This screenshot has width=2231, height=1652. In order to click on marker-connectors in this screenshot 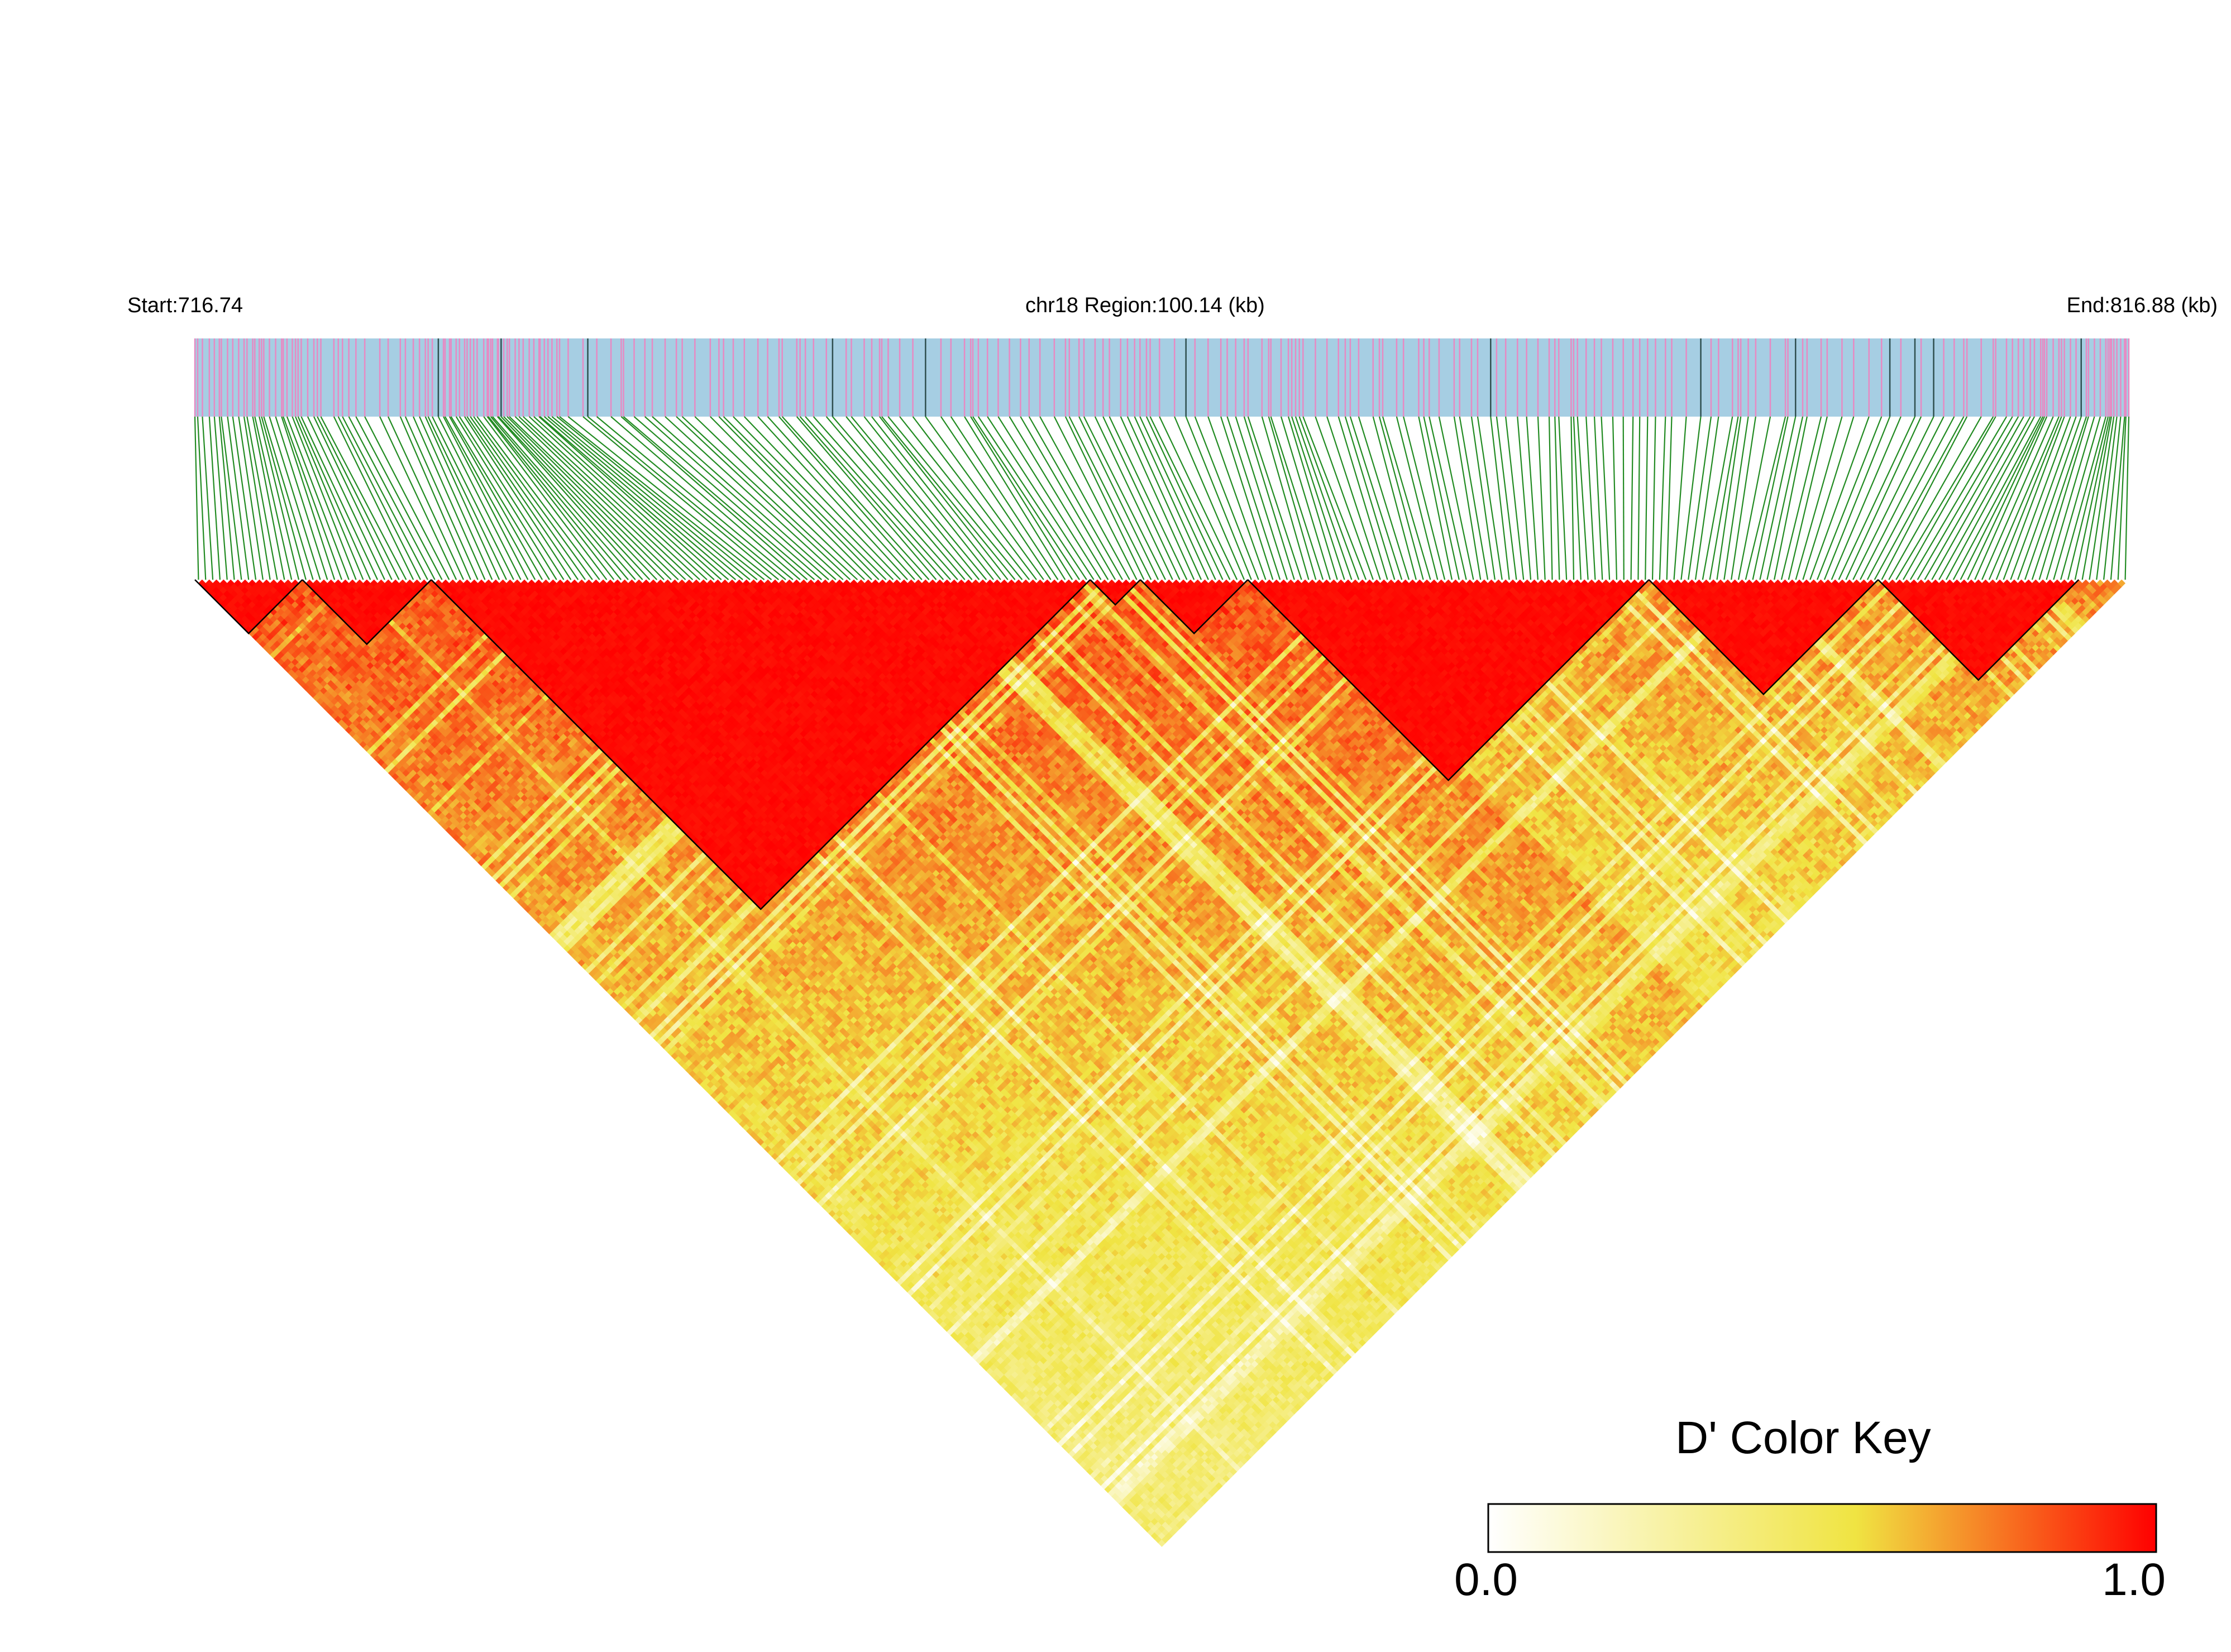, I will do `click(1162, 498)`.